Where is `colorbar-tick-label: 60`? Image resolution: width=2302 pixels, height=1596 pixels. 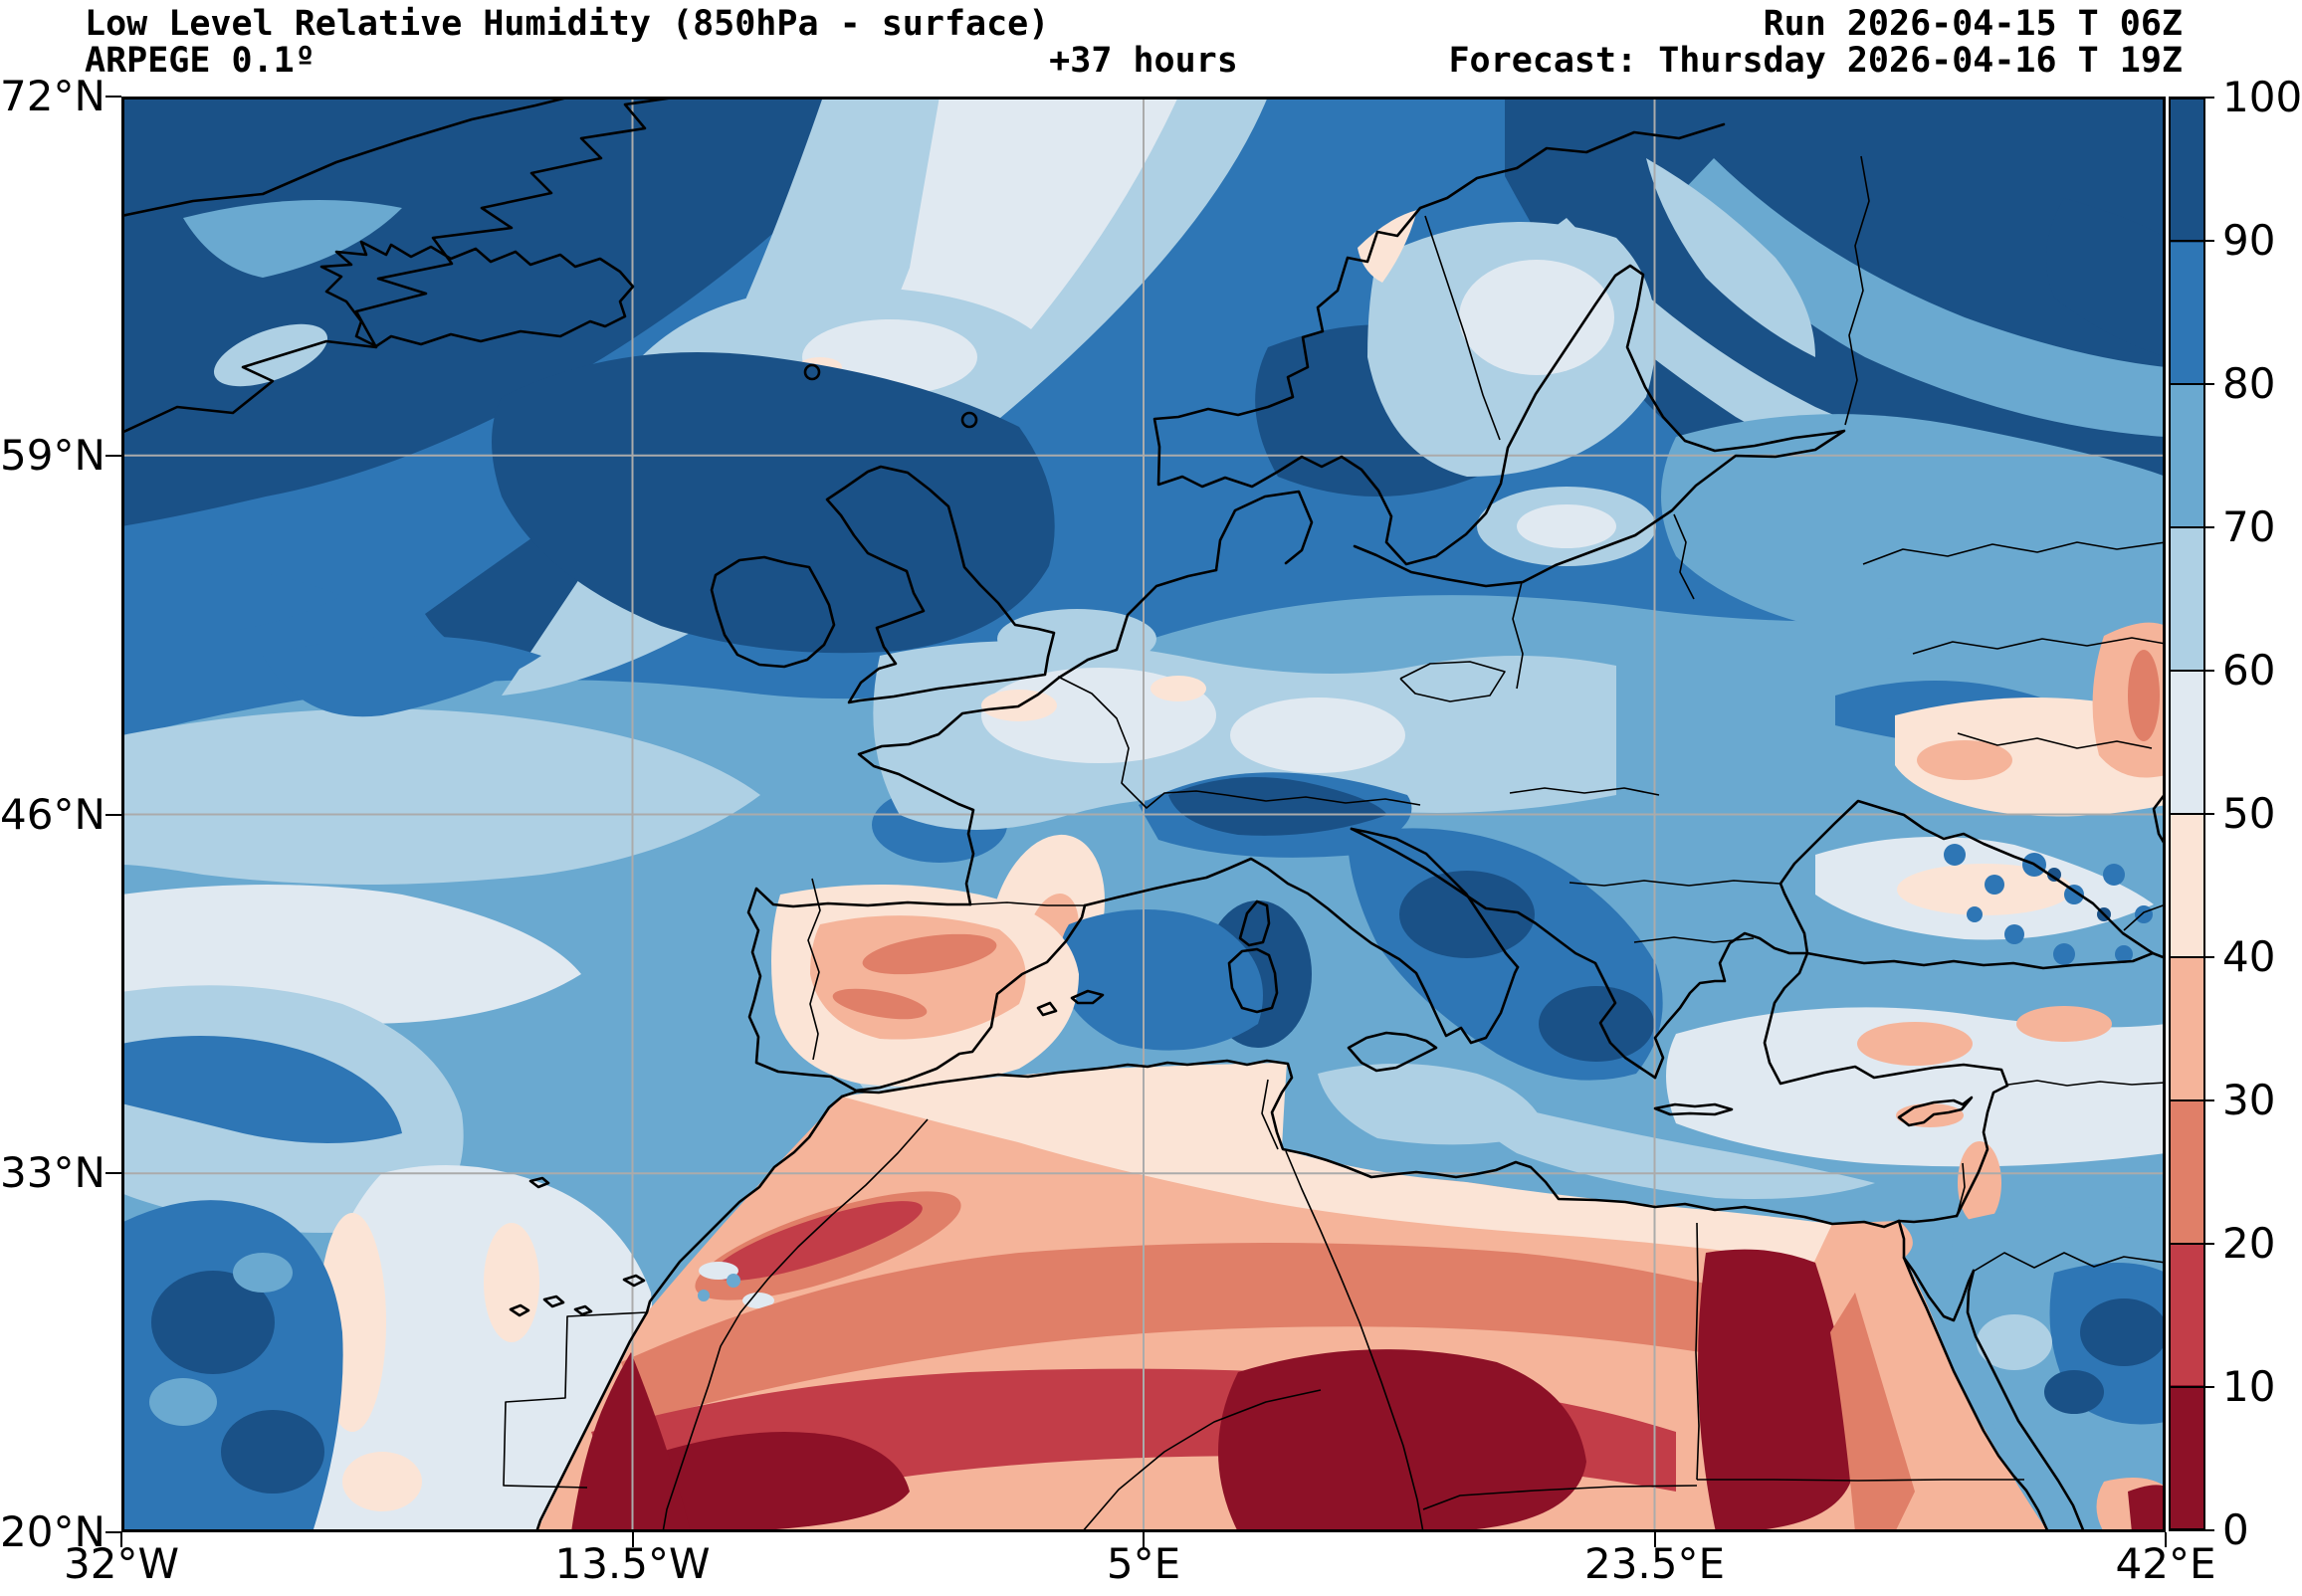
colorbar-tick-label: 60 is located at coordinates (2249, 671).